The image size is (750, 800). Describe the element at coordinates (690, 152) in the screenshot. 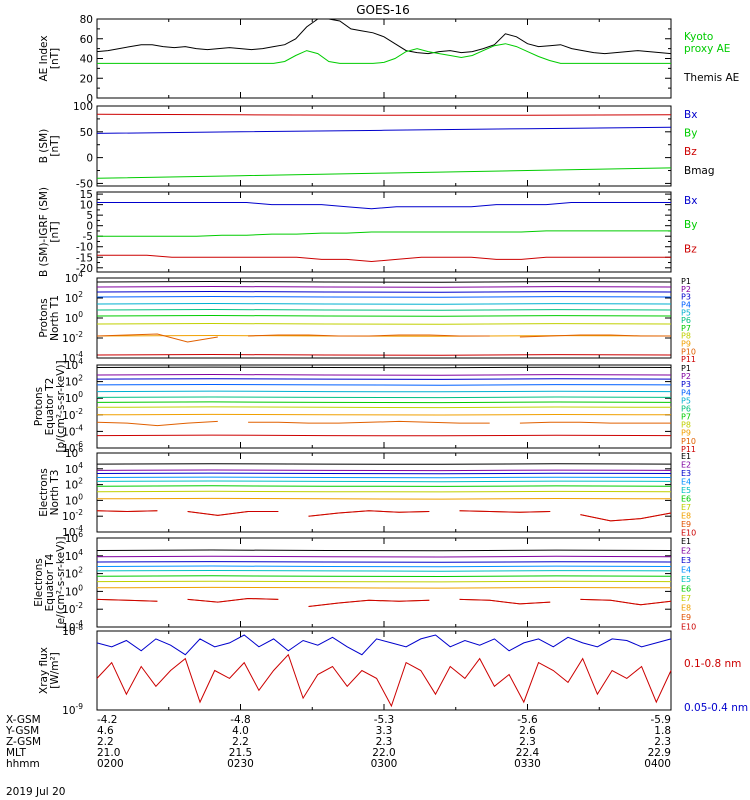

I see `legend-item-Bz: Bz` at that location.